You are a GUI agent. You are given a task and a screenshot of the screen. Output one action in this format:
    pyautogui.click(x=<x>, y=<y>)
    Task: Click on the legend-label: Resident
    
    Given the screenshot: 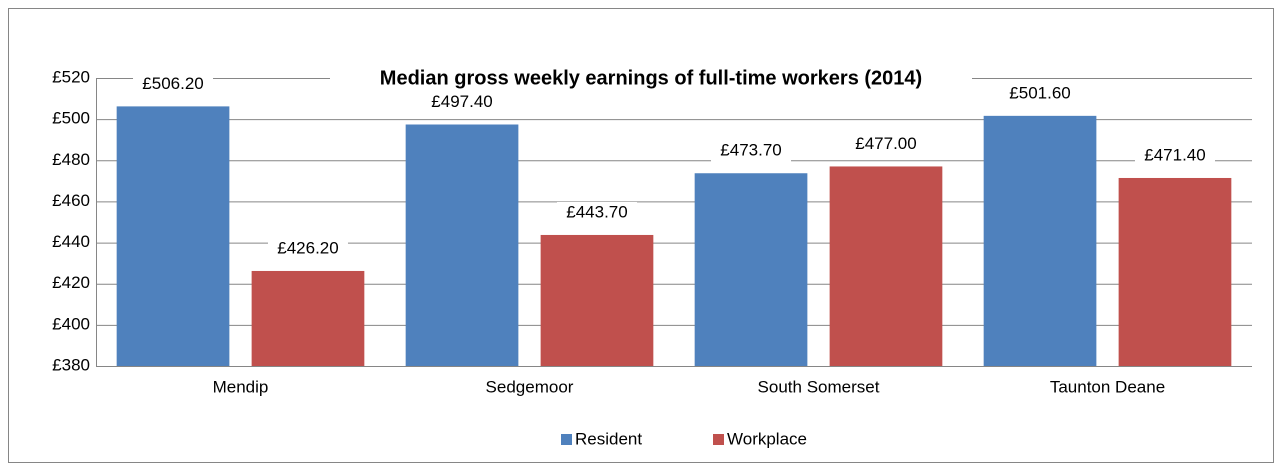 What is the action you would take?
    pyautogui.click(x=608, y=438)
    